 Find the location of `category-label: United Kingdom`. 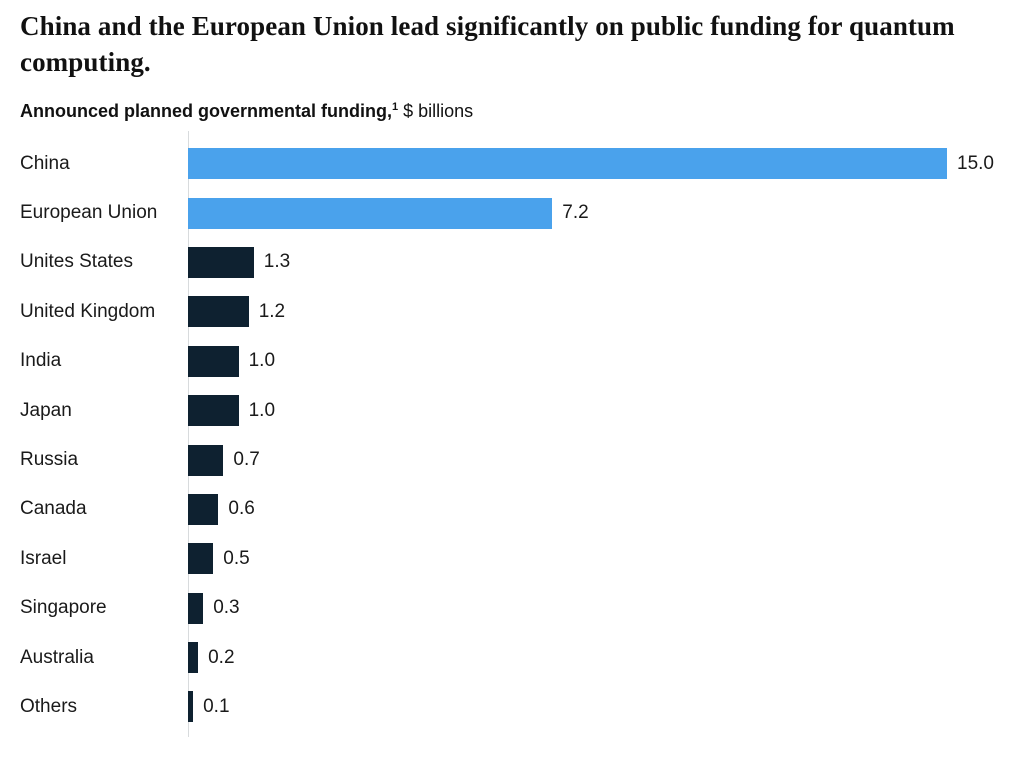

category-label: United Kingdom is located at coordinates (88, 311).